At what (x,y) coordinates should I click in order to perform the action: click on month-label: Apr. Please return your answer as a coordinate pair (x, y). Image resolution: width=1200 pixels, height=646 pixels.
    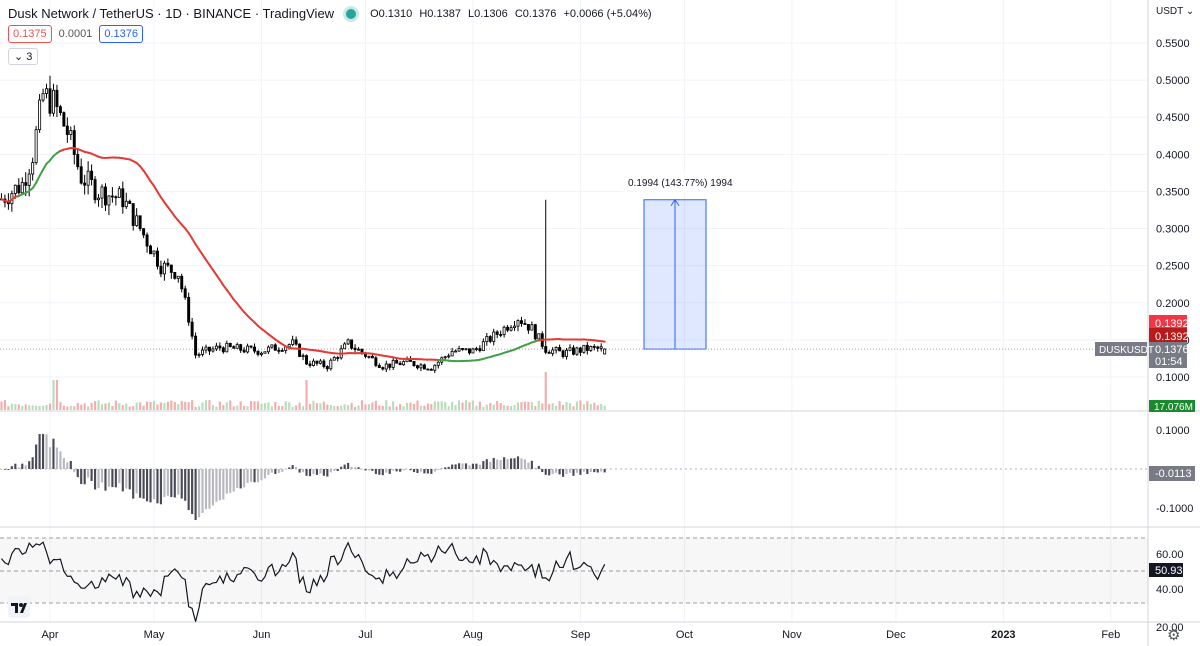
    Looking at the image, I should click on (49, 635).